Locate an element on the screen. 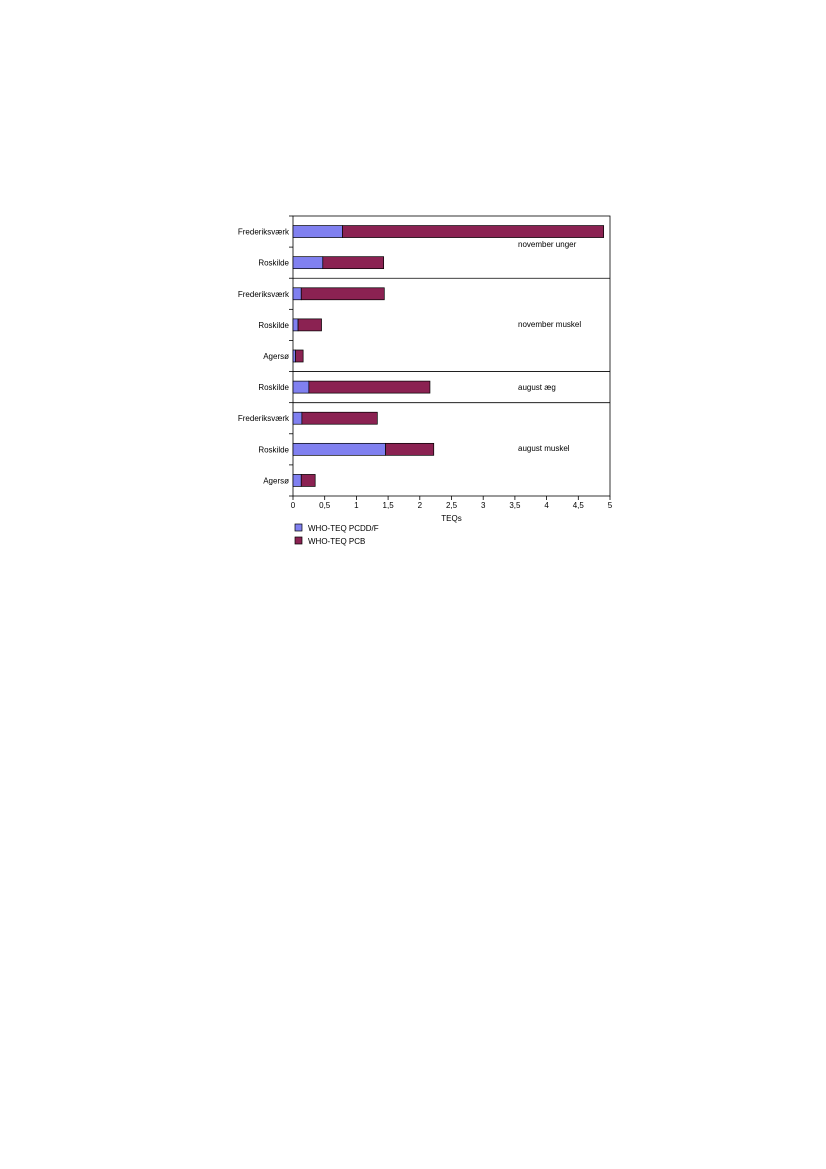 This screenshot has width=826, height=1169. legend-label: WHO-TEQ PCDD/F is located at coordinates (343, 528).